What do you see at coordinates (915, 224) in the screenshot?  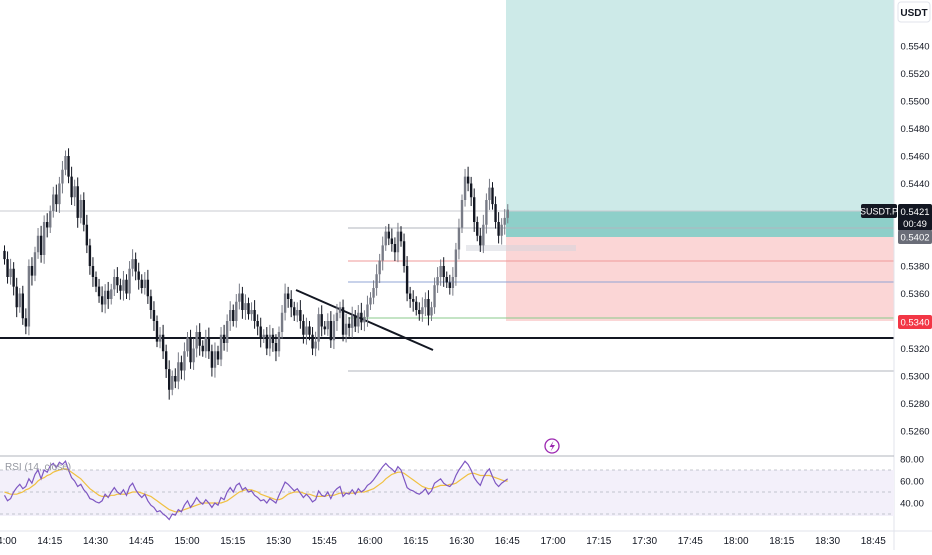 I see `countdown-label: 00:49` at bounding box center [915, 224].